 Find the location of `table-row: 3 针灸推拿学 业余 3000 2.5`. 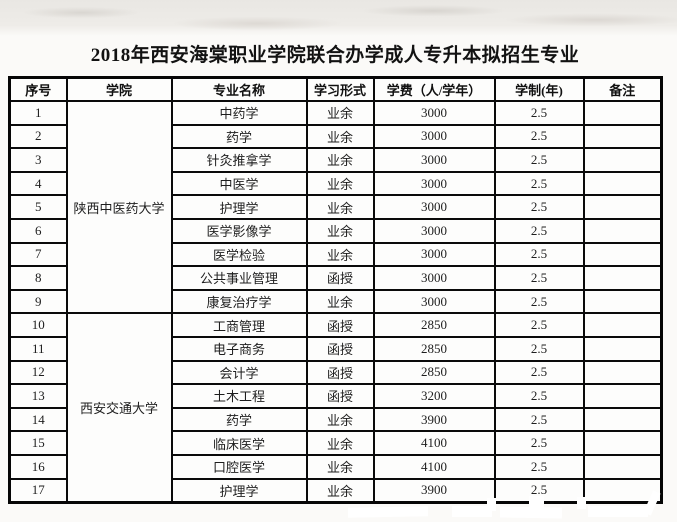

table-row: 3 针灸推拿学 业余 3000 2.5 is located at coordinates (335, 160).